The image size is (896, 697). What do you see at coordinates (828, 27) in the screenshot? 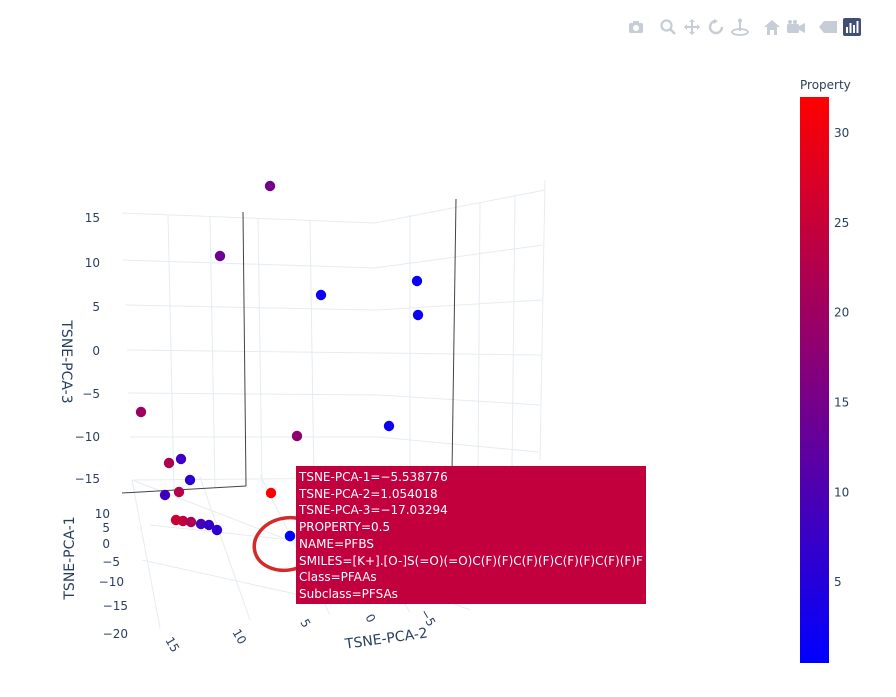
I see `toggle-hover-icon` at bounding box center [828, 27].